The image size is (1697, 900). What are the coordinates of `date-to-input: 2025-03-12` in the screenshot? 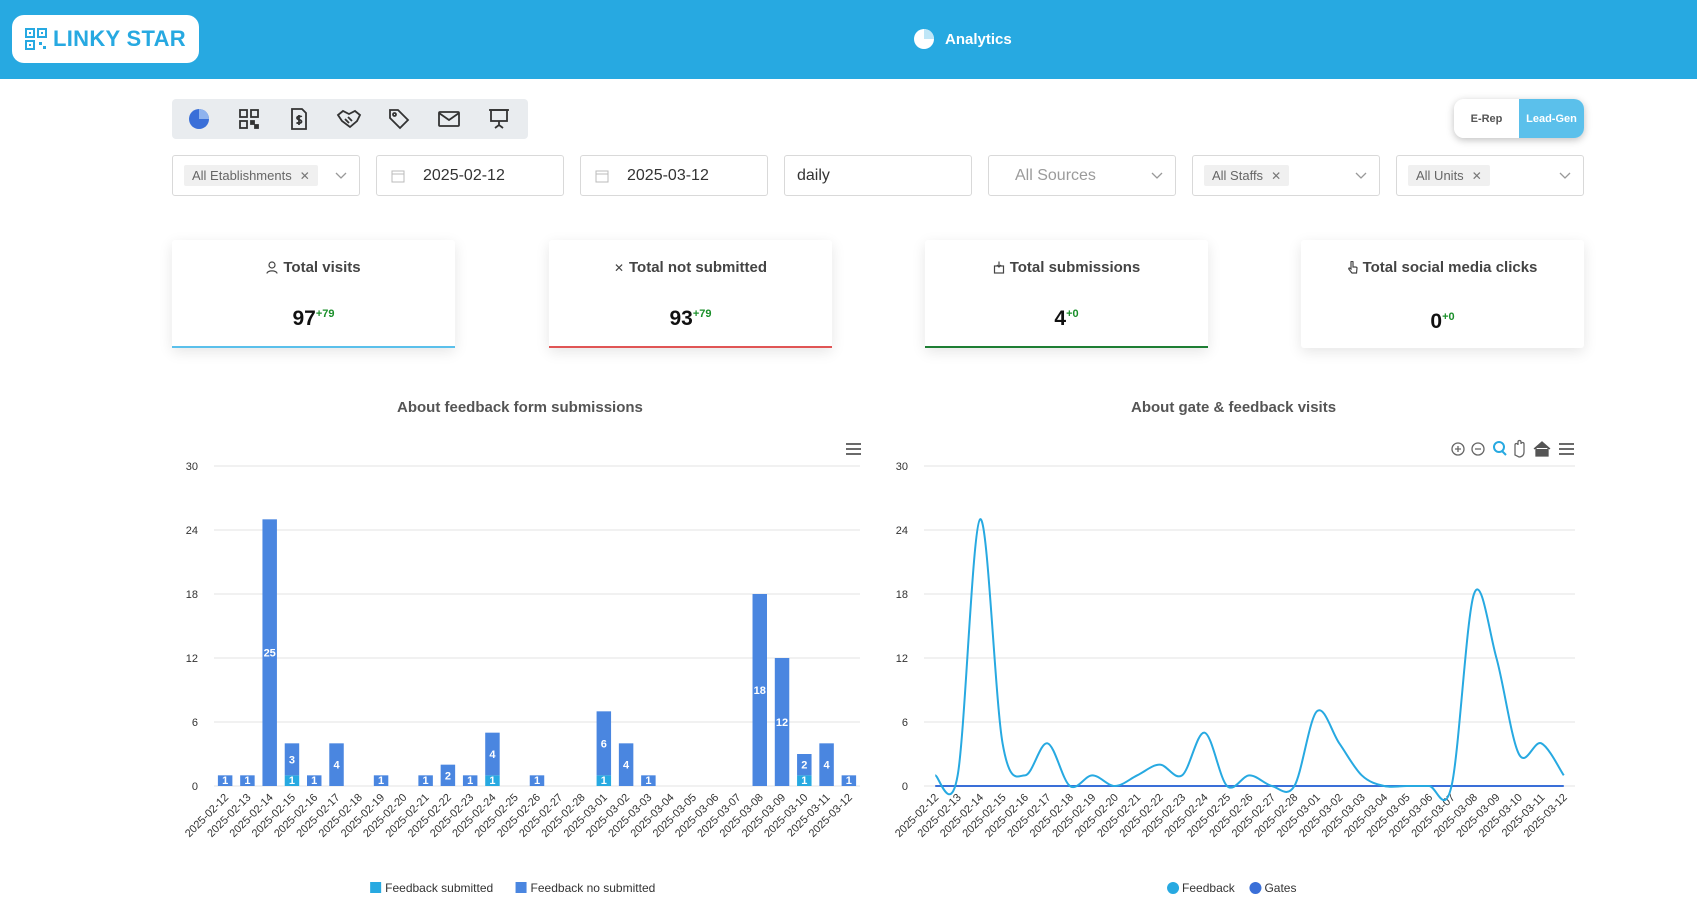 It's located at (674, 175).